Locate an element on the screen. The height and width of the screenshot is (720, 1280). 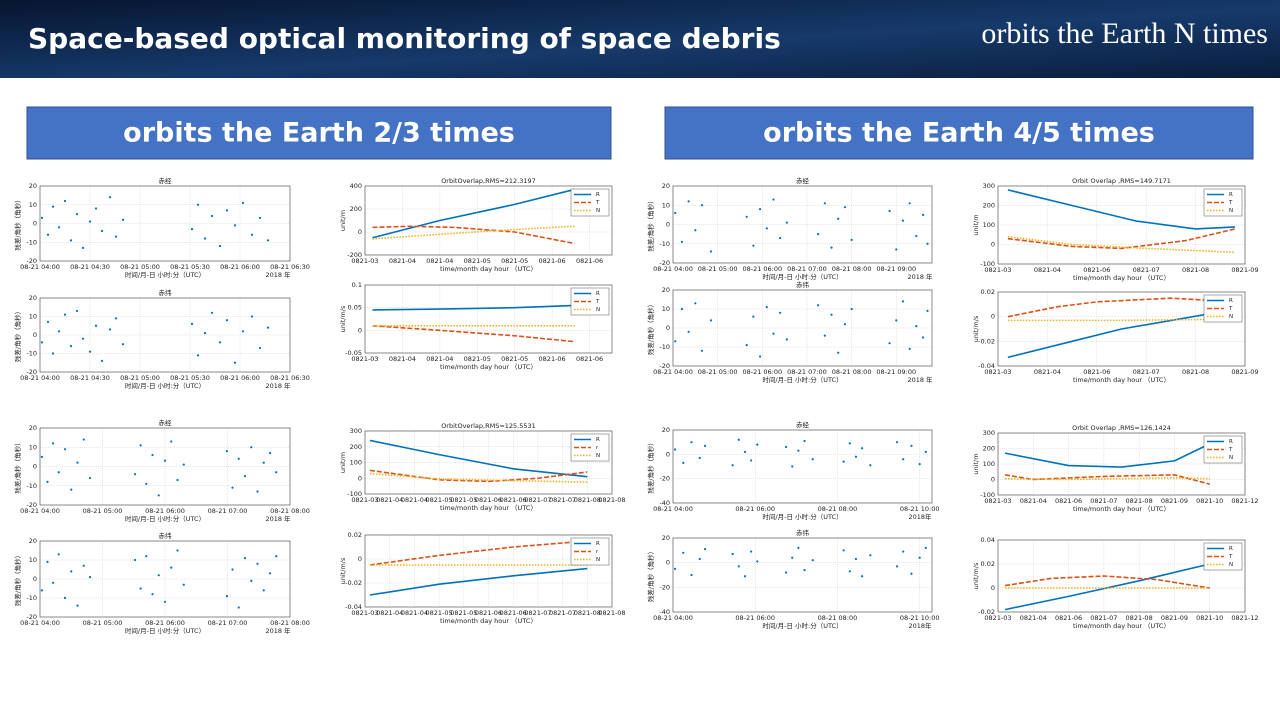
x-tick-label: 08-21 09:00 is located at coordinates (896, 372).